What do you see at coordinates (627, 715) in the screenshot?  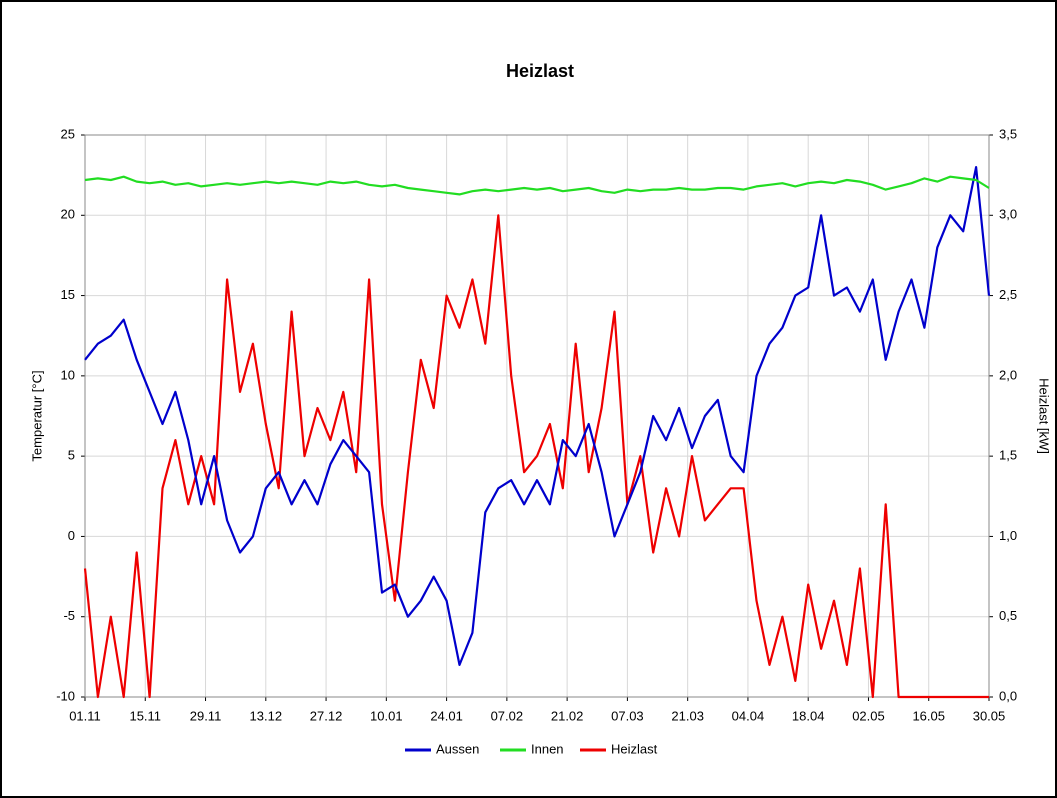 I see `x-tick-label: 07.03` at bounding box center [627, 715].